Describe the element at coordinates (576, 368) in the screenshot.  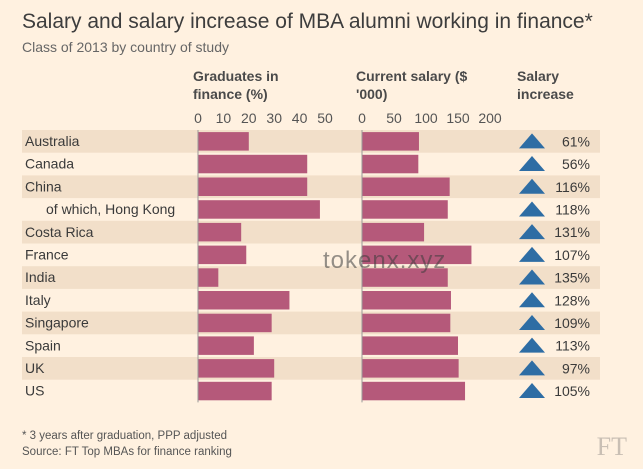
I see `increase-value: 97%` at that location.